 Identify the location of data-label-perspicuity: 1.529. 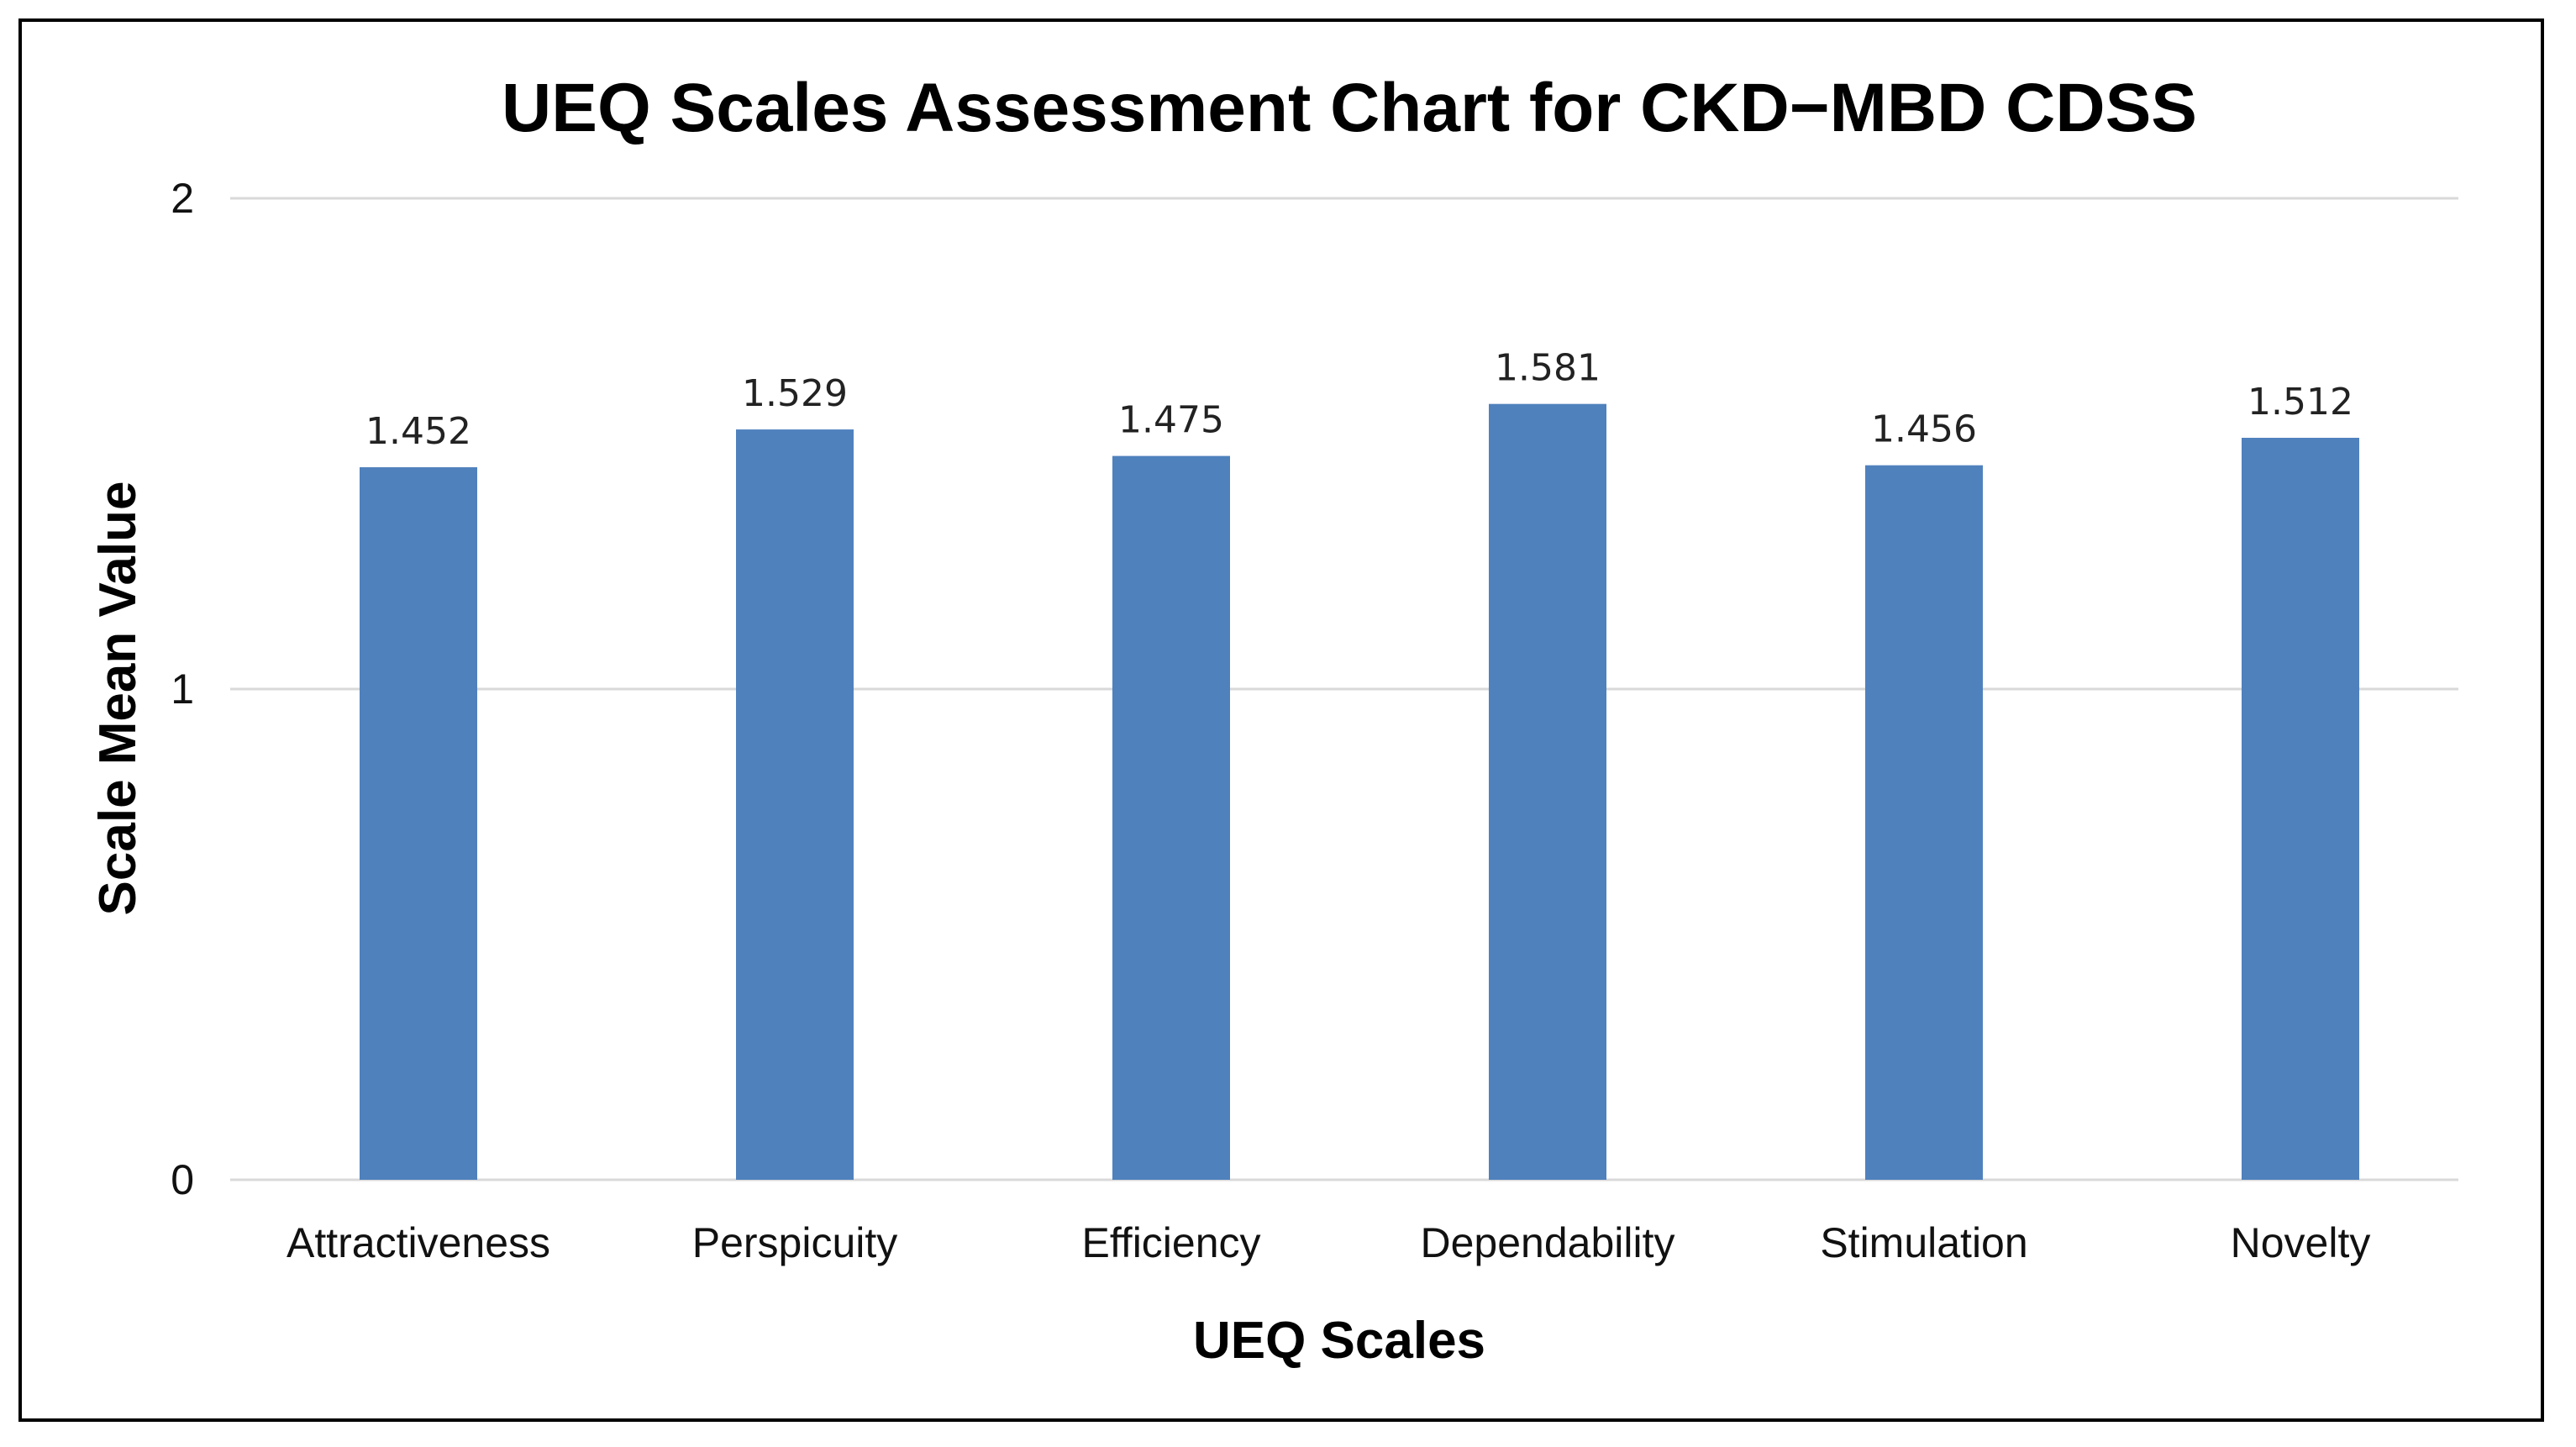
(795, 393).